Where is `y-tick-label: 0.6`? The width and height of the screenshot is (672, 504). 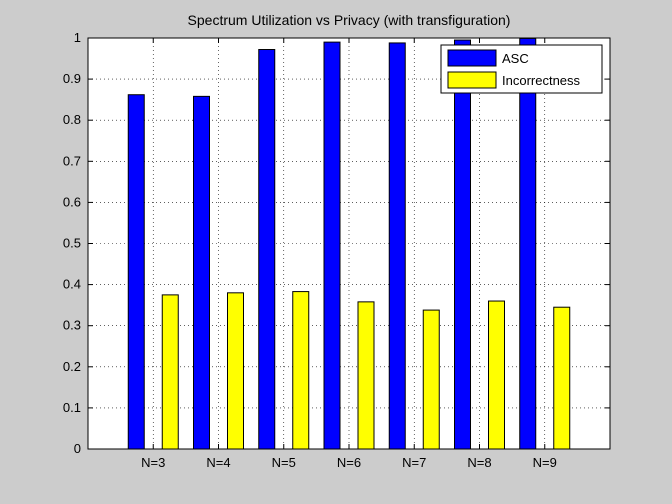
y-tick-label: 0.6 is located at coordinates (72, 201).